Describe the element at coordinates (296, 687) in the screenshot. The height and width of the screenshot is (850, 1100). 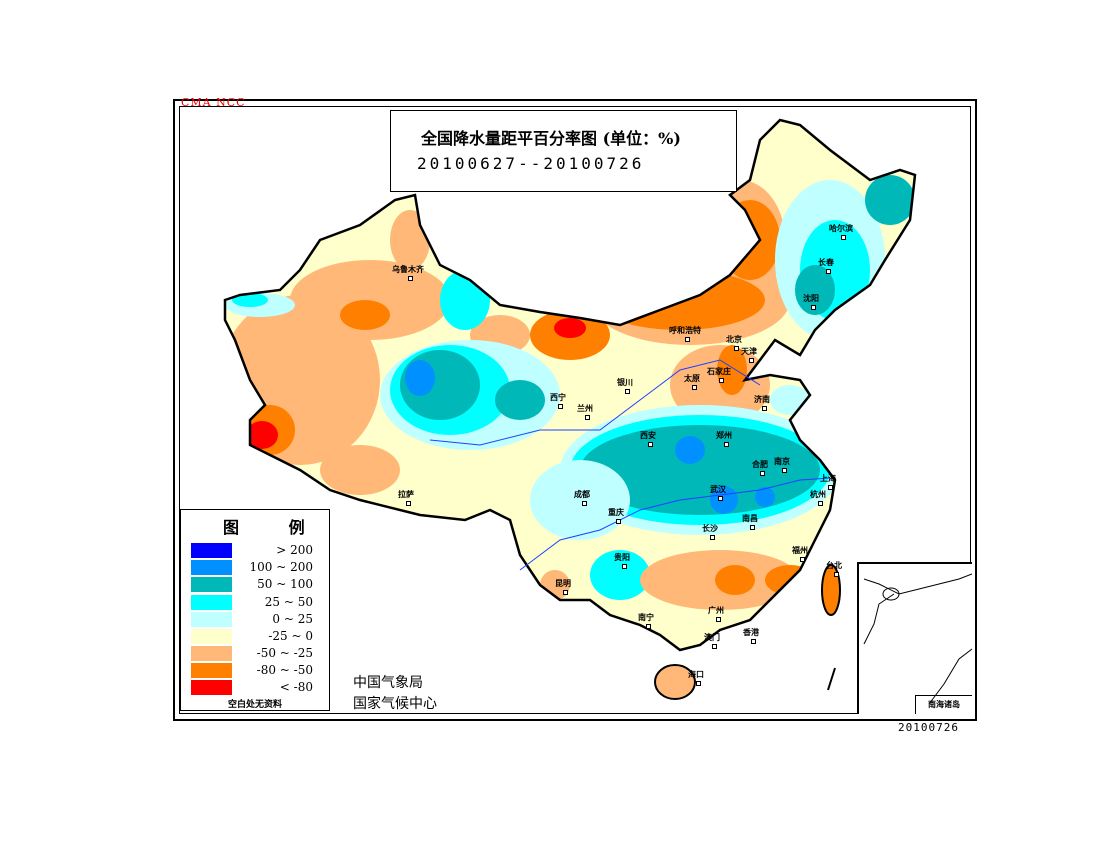
I see `legend-label: < -80` at that location.